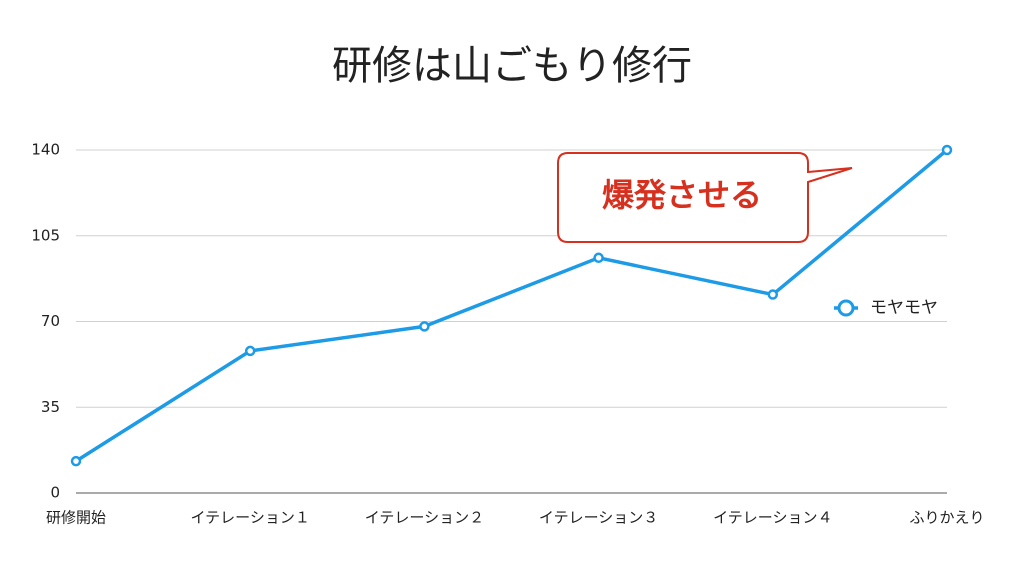 The height and width of the screenshot is (576, 1024). Describe the element at coordinates (904, 308) in the screenshot. I see `legend-label: モヤモヤ` at that location.